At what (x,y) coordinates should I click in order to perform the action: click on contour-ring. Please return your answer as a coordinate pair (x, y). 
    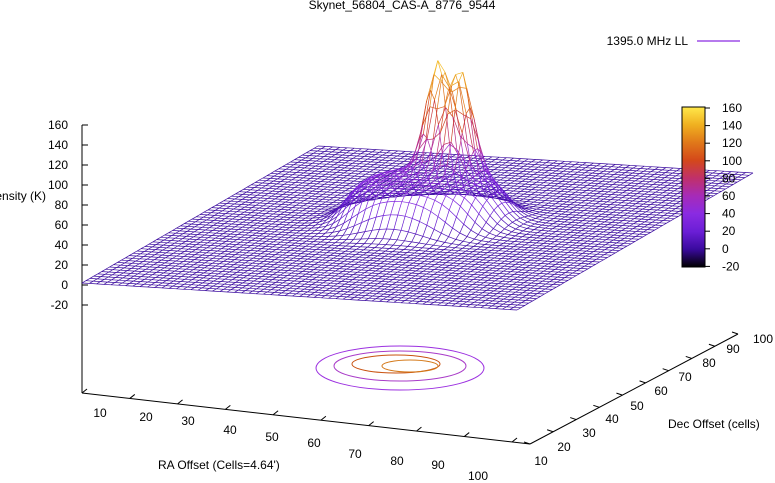
    Looking at the image, I should click on (400, 368).